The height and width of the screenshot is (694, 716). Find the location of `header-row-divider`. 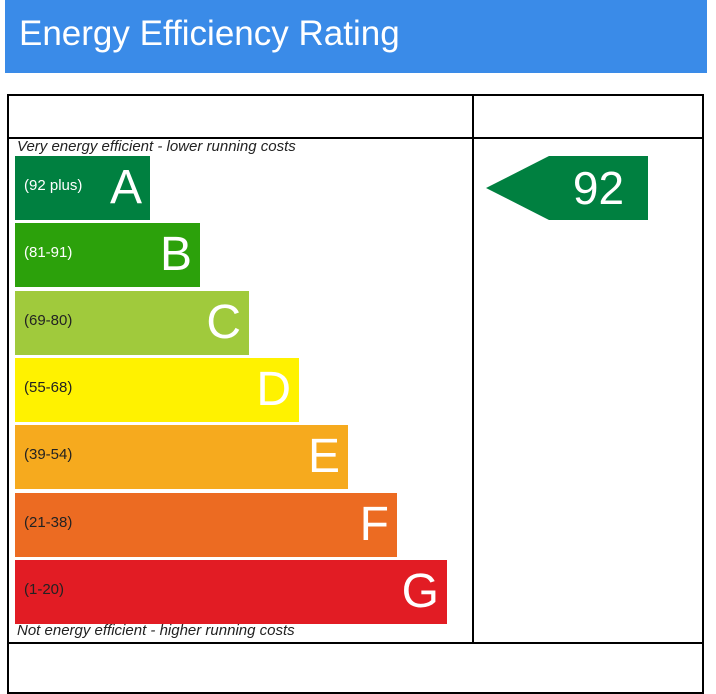

header-row-divider is located at coordinates (355, 138).